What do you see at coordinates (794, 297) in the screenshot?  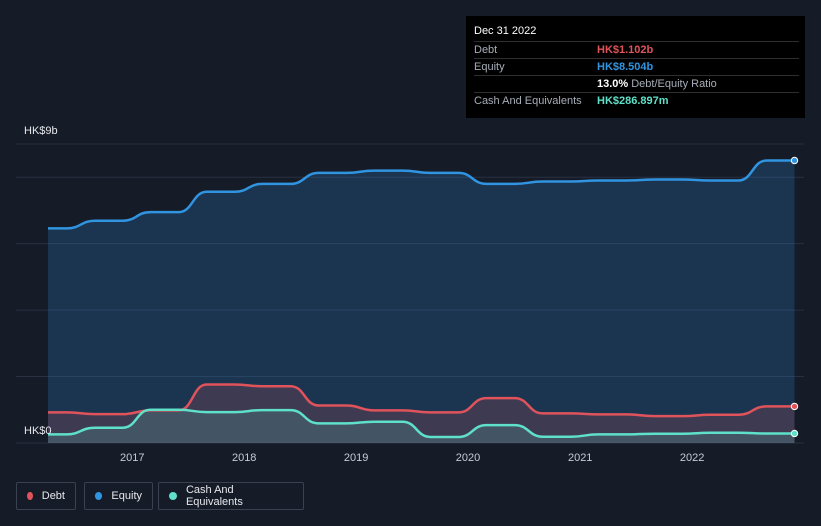 I see `series-endpoints` at bounding box center [794, 297].